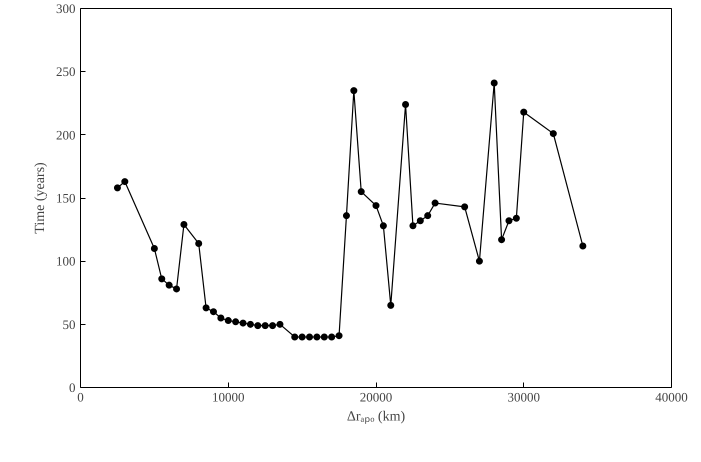  What do you see at coordinates (72, 387) in the screenshot?
I see `y-tick-label: 0` at bounding box center [72, 387].